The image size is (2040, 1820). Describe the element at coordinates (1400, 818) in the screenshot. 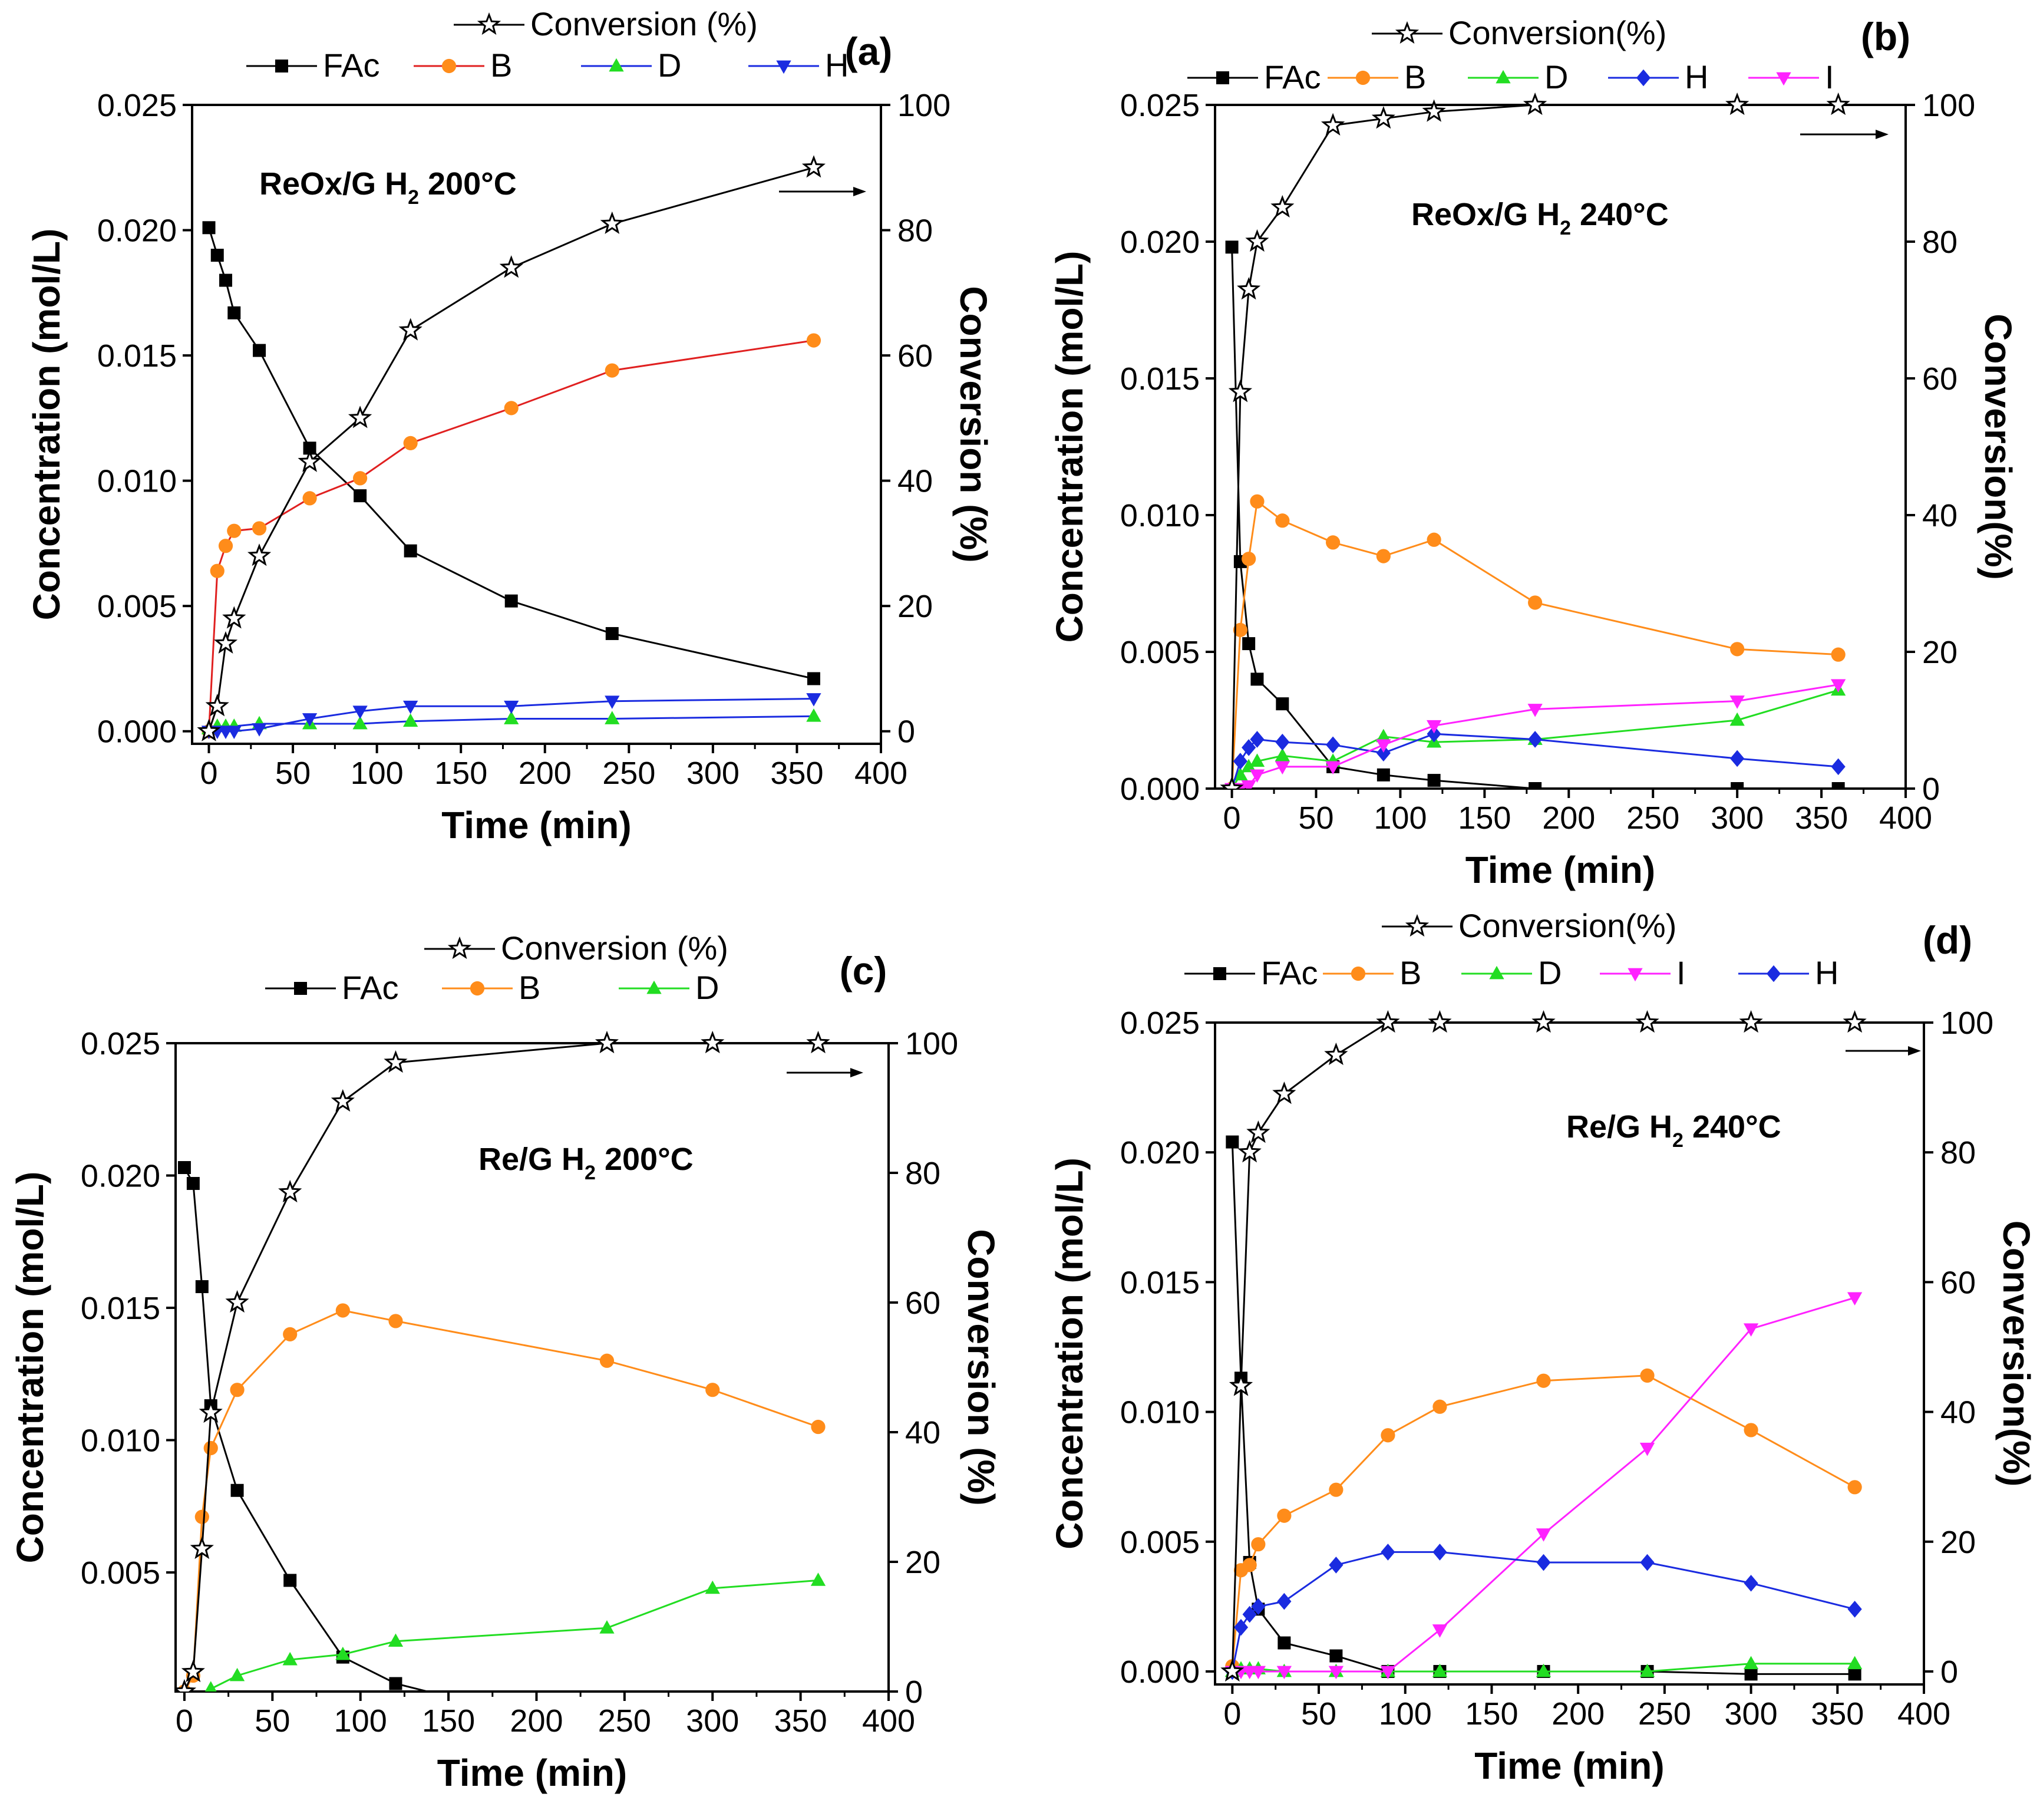

I see `x-tick-label: 100` at that location.